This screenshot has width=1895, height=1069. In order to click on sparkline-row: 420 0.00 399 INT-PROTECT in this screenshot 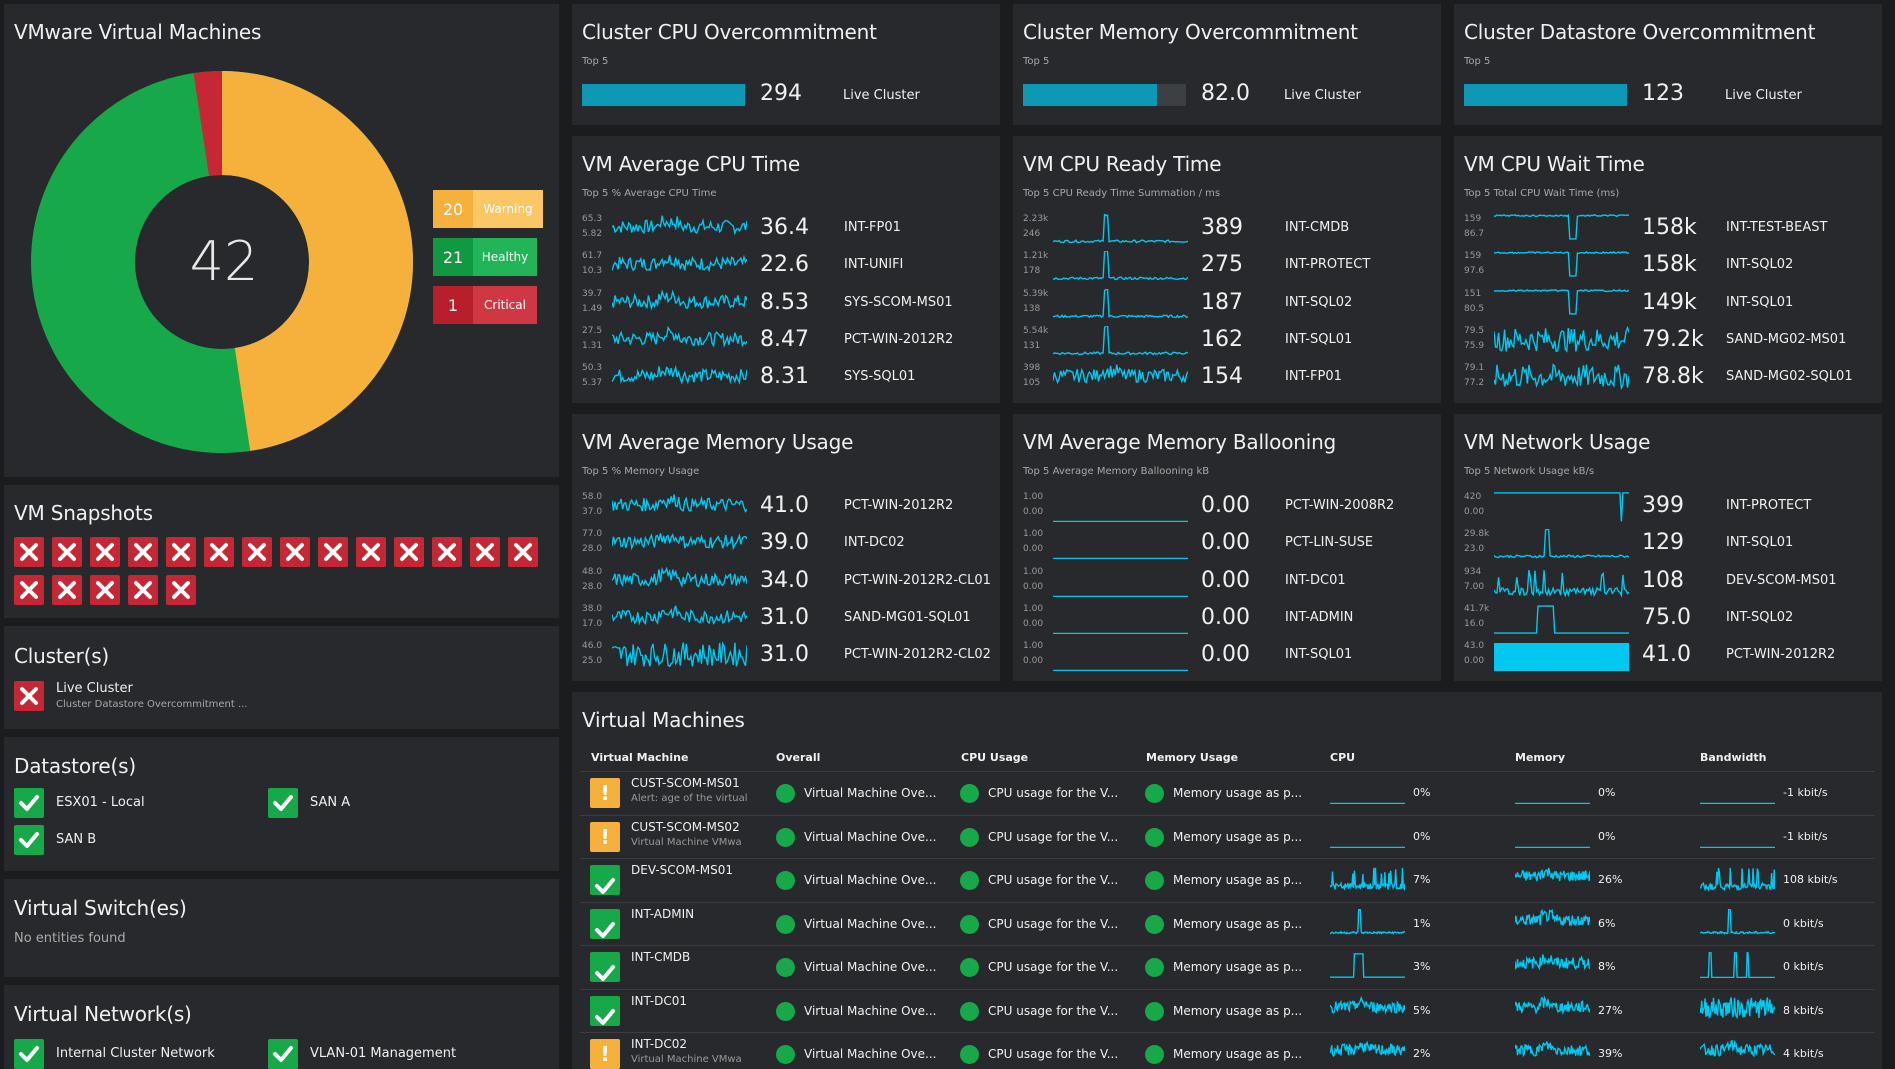, I will do `click(1668, 508)`.